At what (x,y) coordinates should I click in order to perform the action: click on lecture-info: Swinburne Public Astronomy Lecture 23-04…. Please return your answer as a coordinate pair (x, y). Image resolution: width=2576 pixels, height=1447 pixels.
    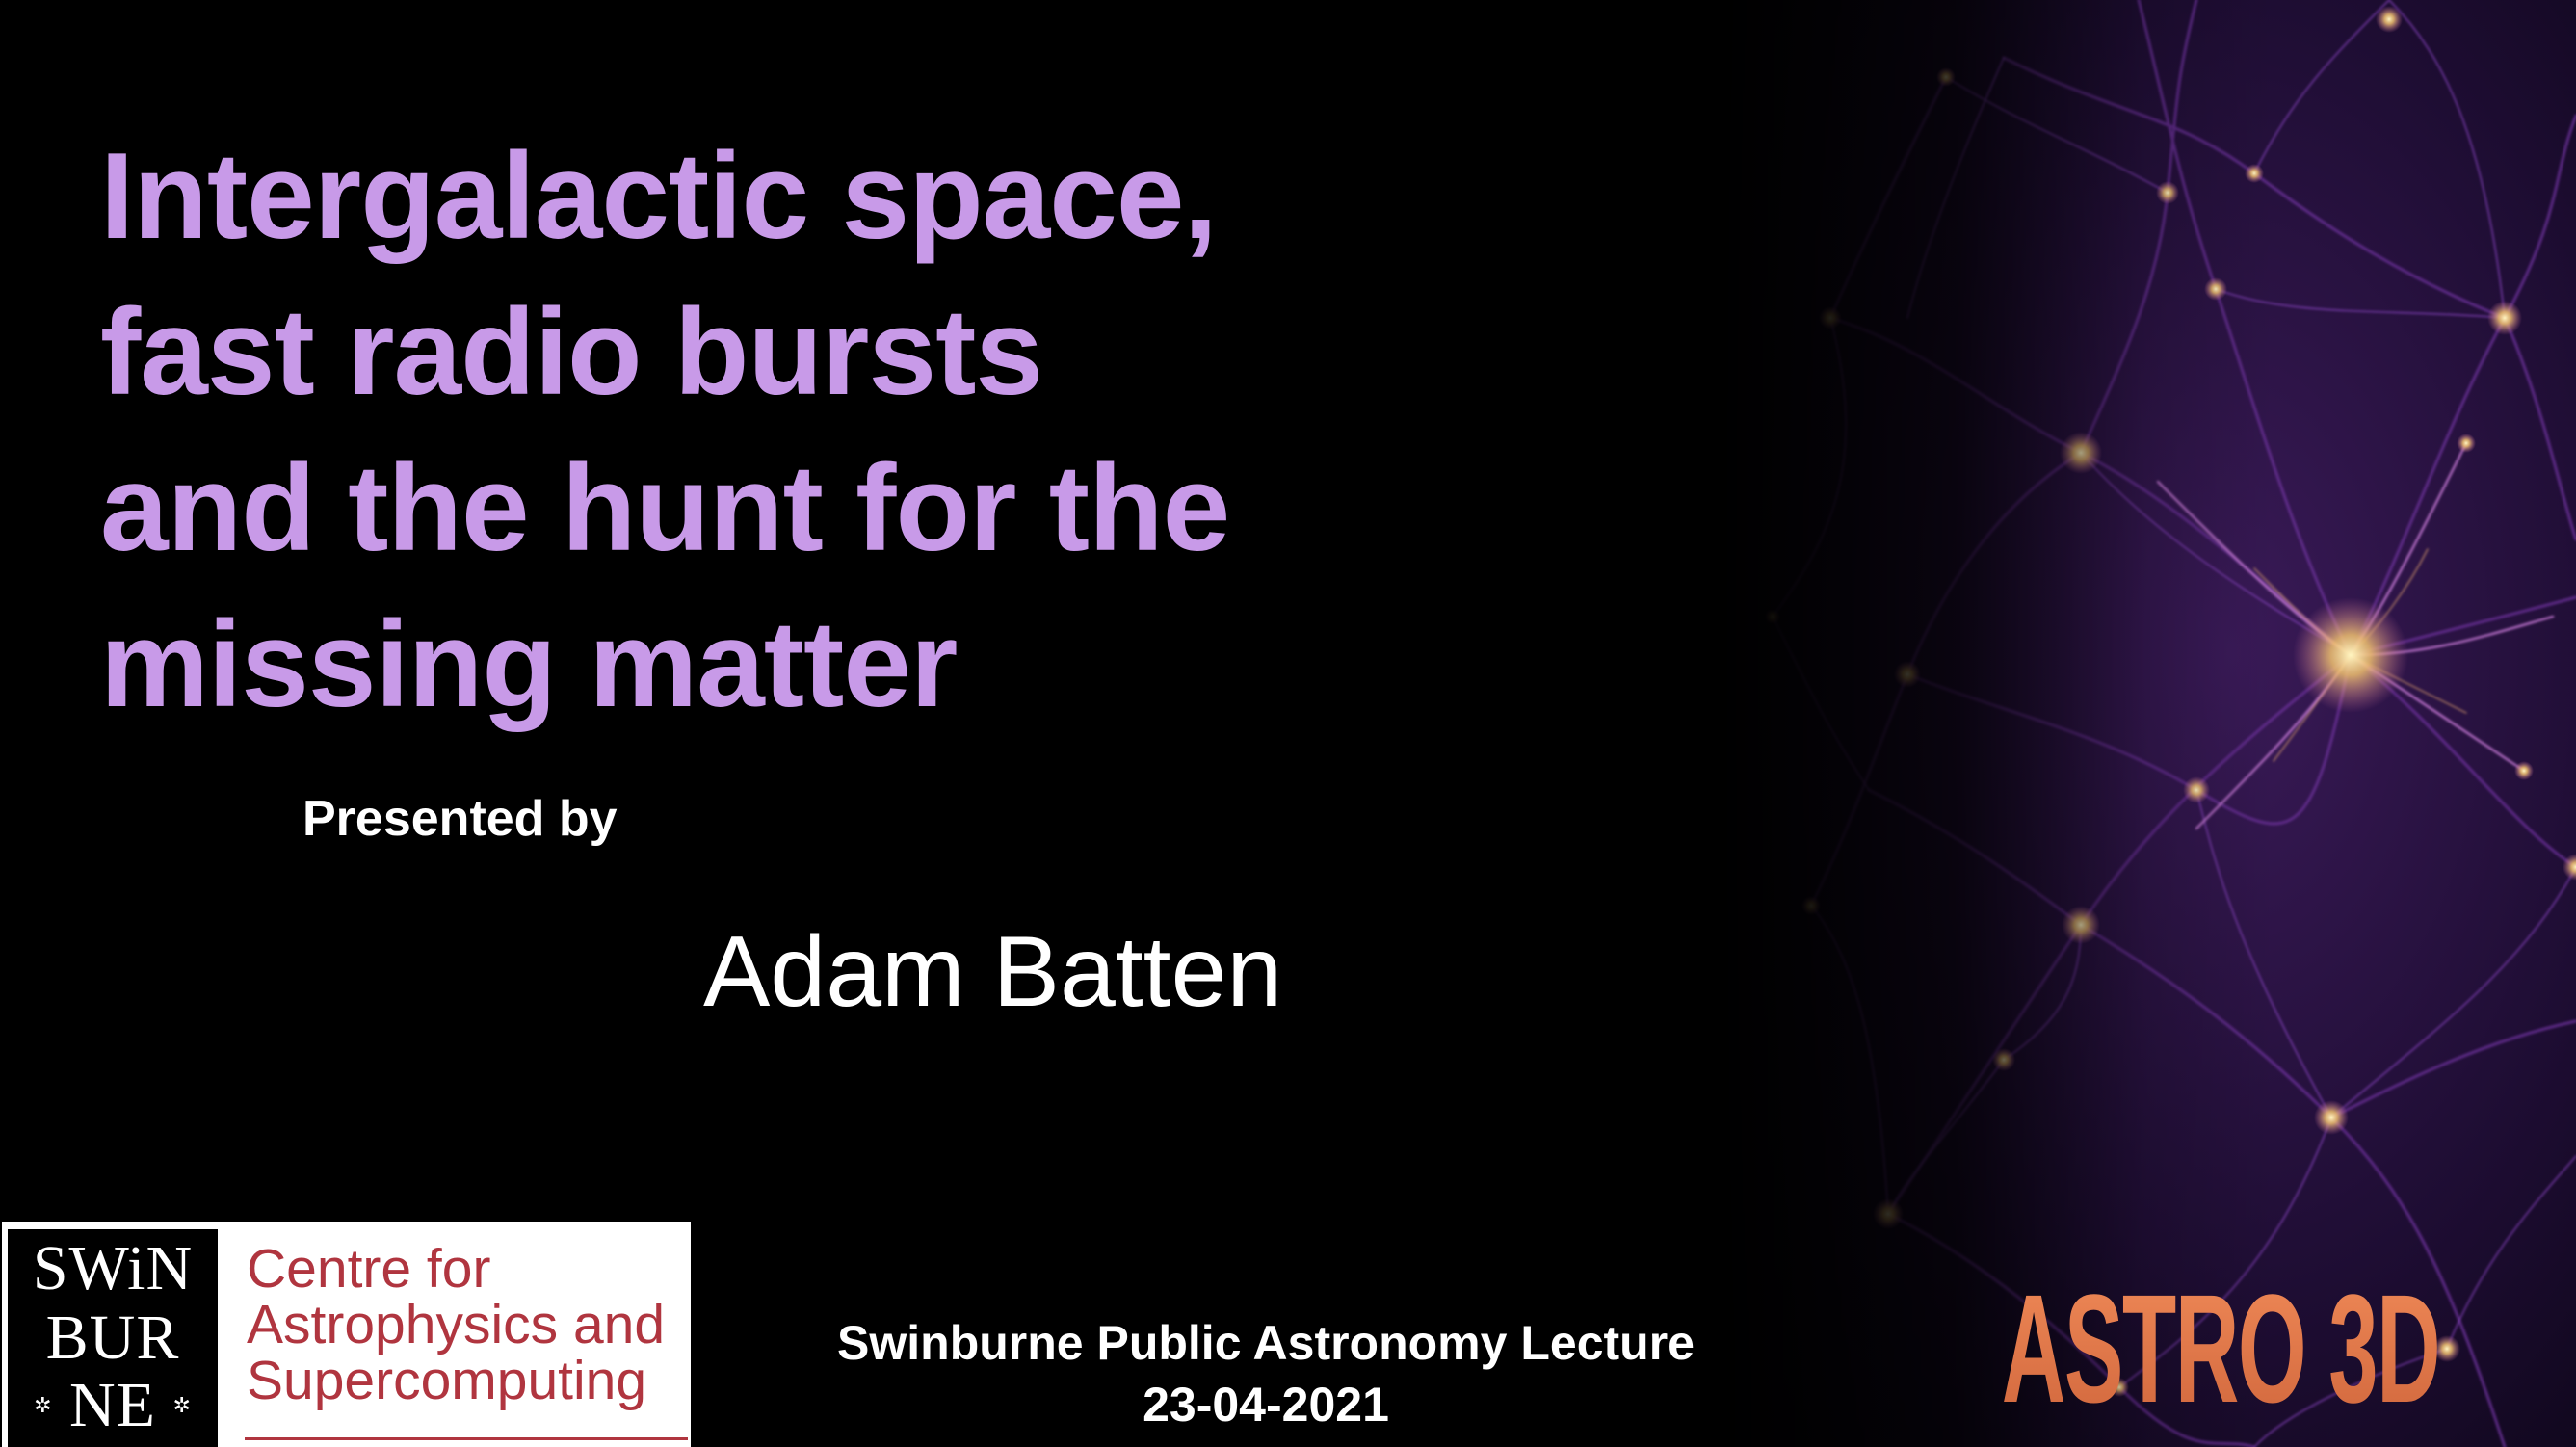
    Looking at the image, I should click on (1265, 1373).